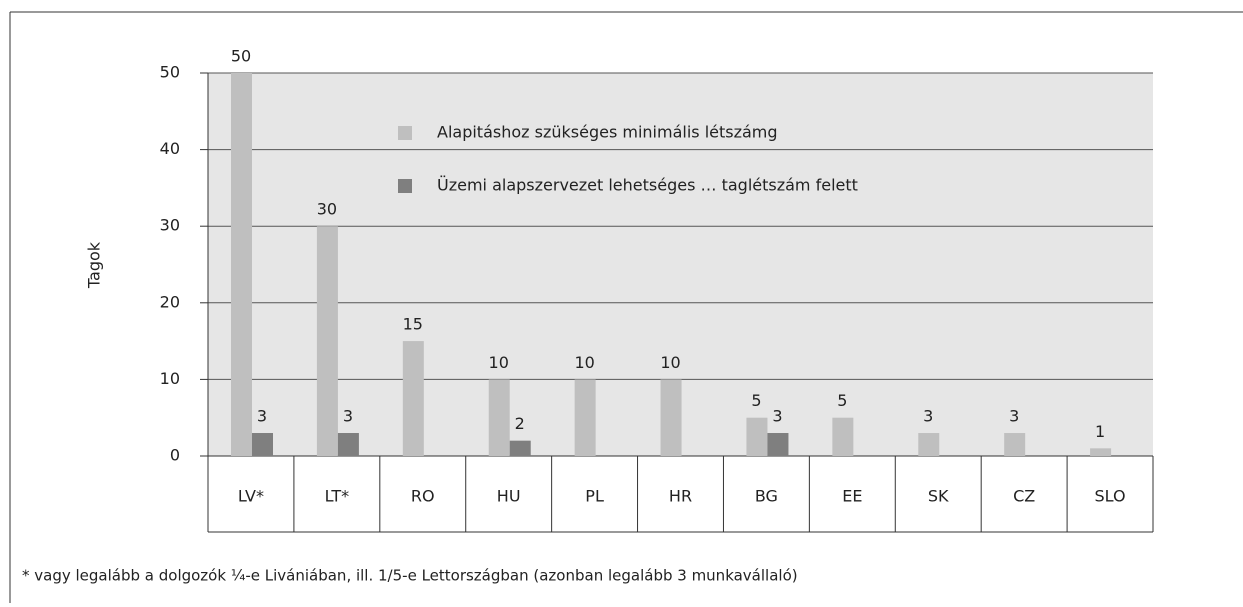 Image resolution: width=1243 pixels, height=607 pixels. Describe the element at coordinates (509, 496) in the screenshot. I see `x-tick-label: HU` at that location.